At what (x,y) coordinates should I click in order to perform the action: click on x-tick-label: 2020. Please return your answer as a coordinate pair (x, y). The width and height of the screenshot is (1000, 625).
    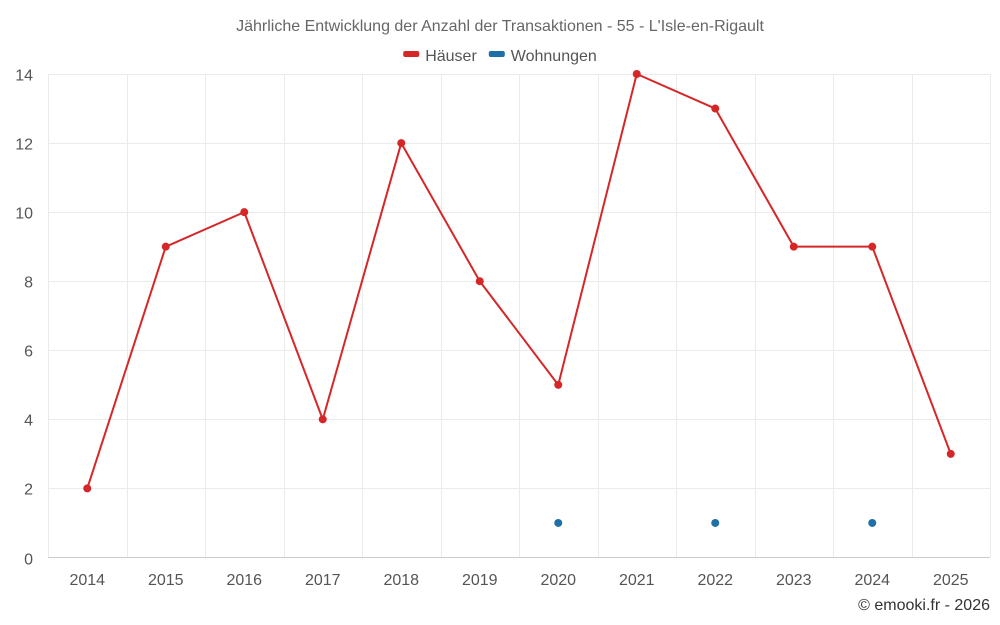
    Looking at the image, I should click on (558, 580).